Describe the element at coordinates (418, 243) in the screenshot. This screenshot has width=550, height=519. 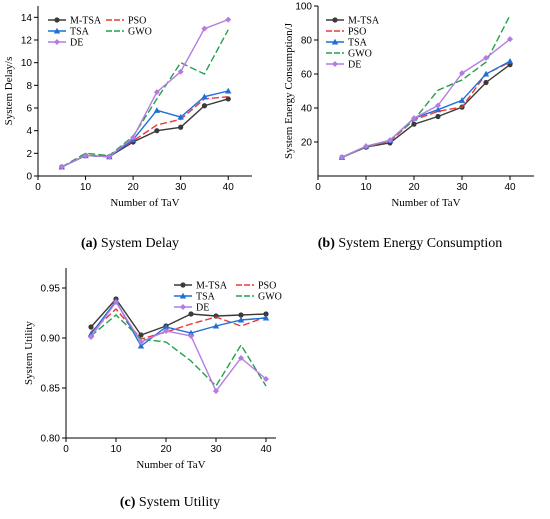
I see `caption-b-text: System Energy Consumption` at that location.